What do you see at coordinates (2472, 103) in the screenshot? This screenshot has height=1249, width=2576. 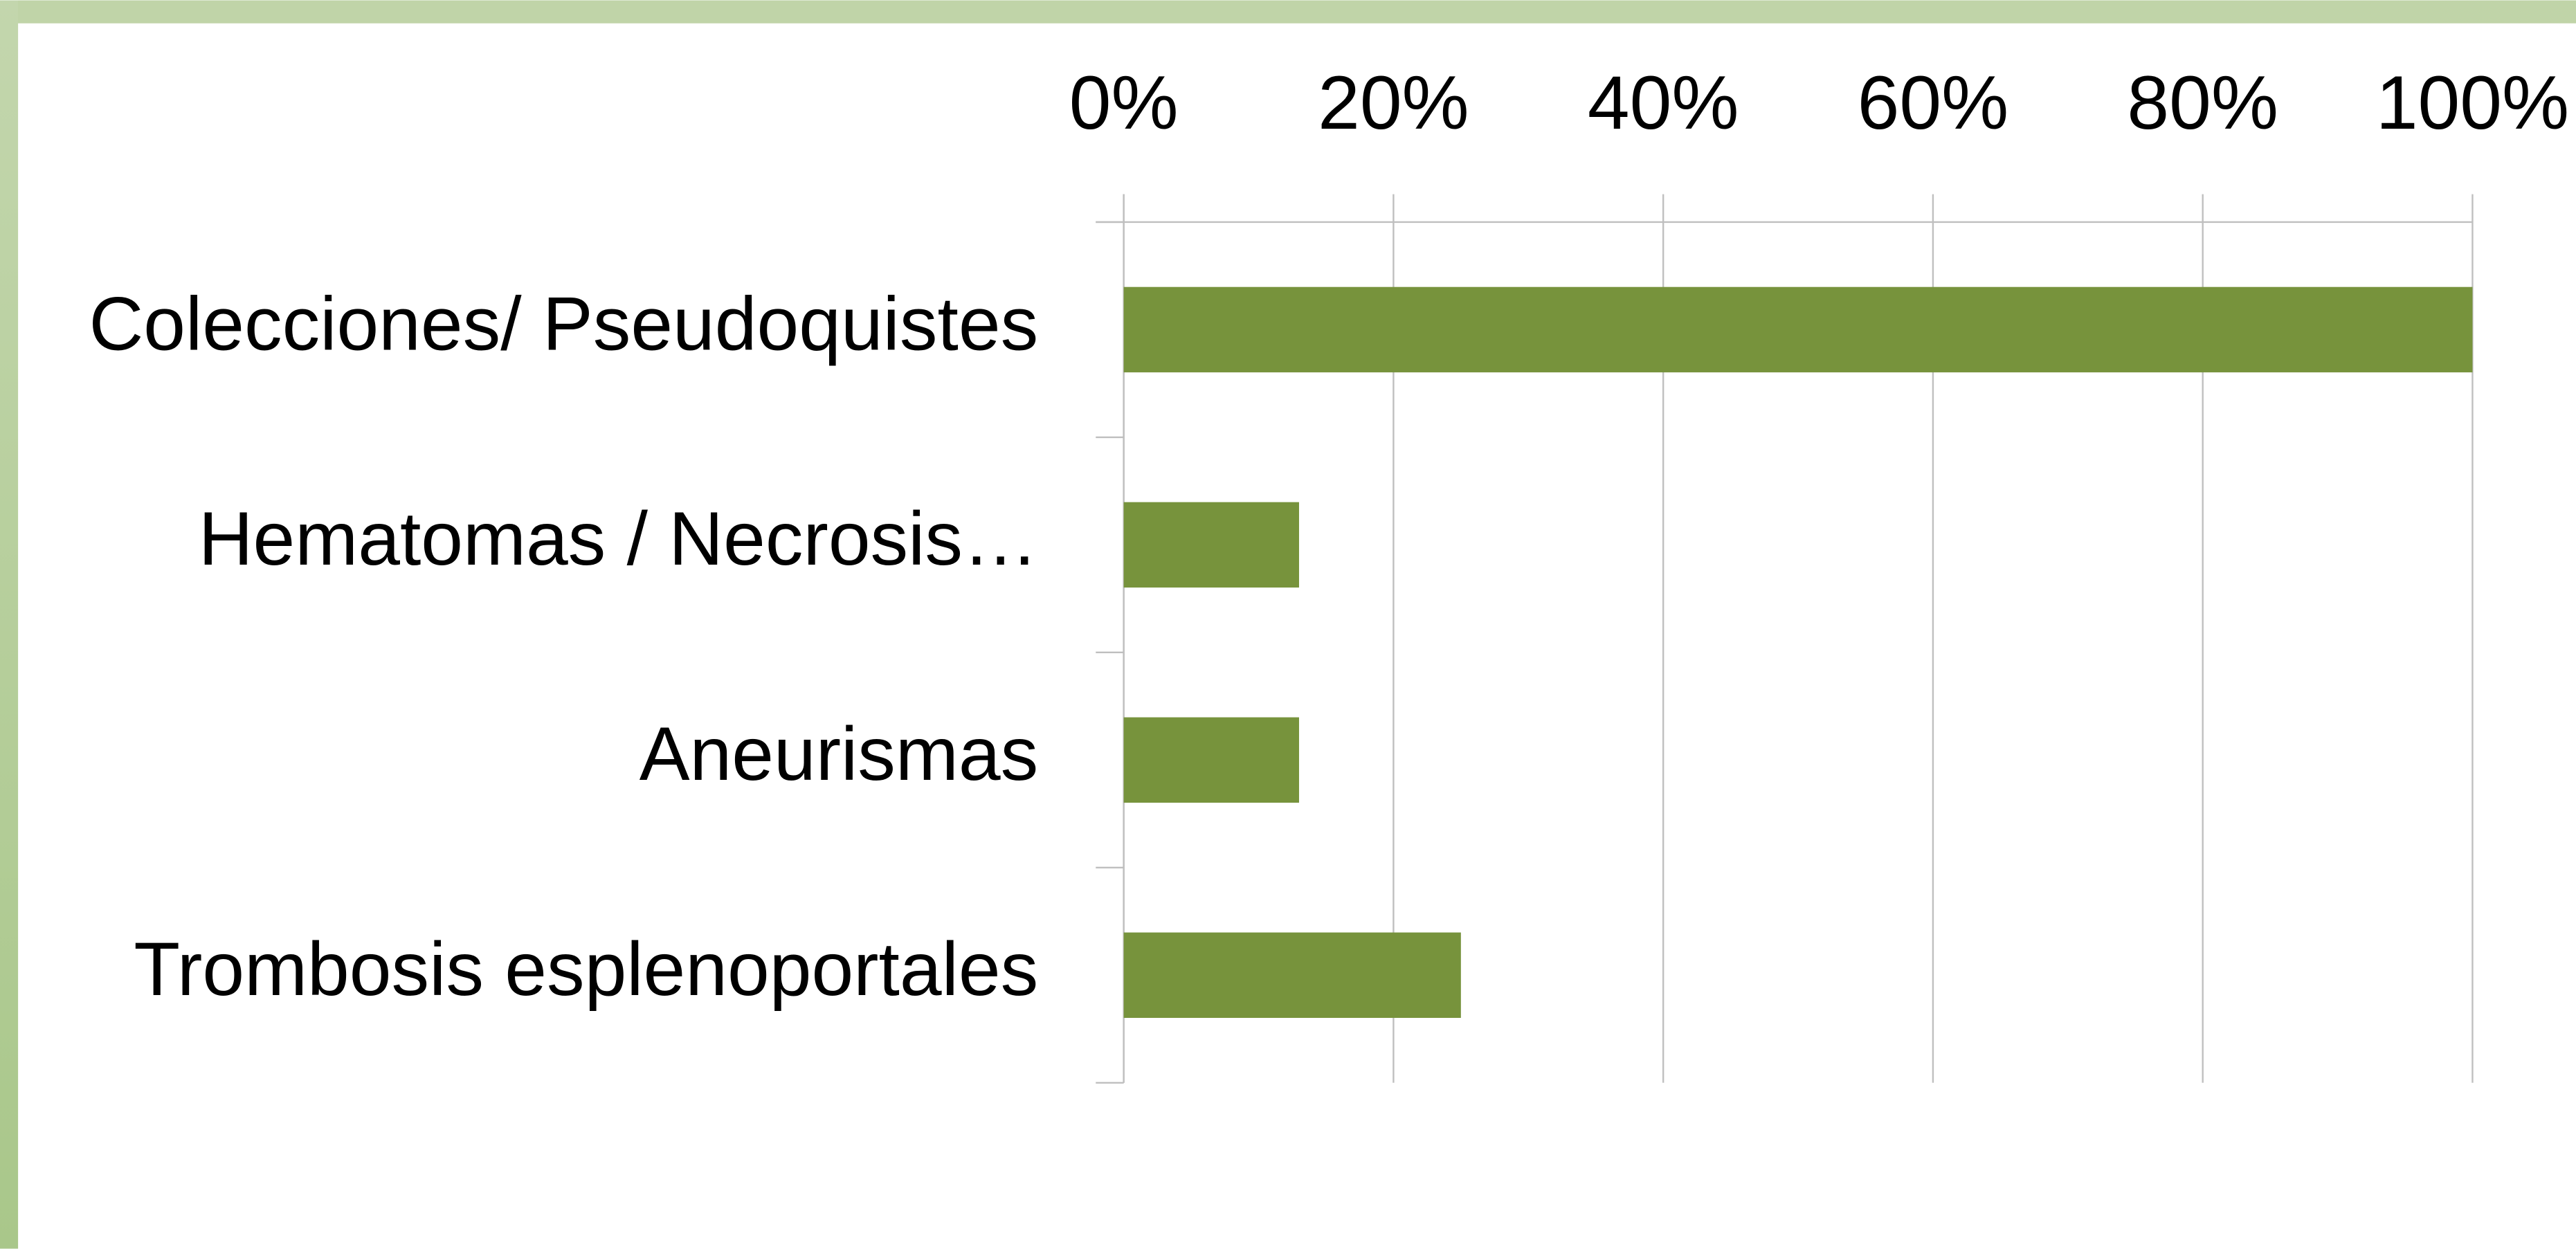 I see `x-tick-label: 100%` at bounding box center [2472, 103].